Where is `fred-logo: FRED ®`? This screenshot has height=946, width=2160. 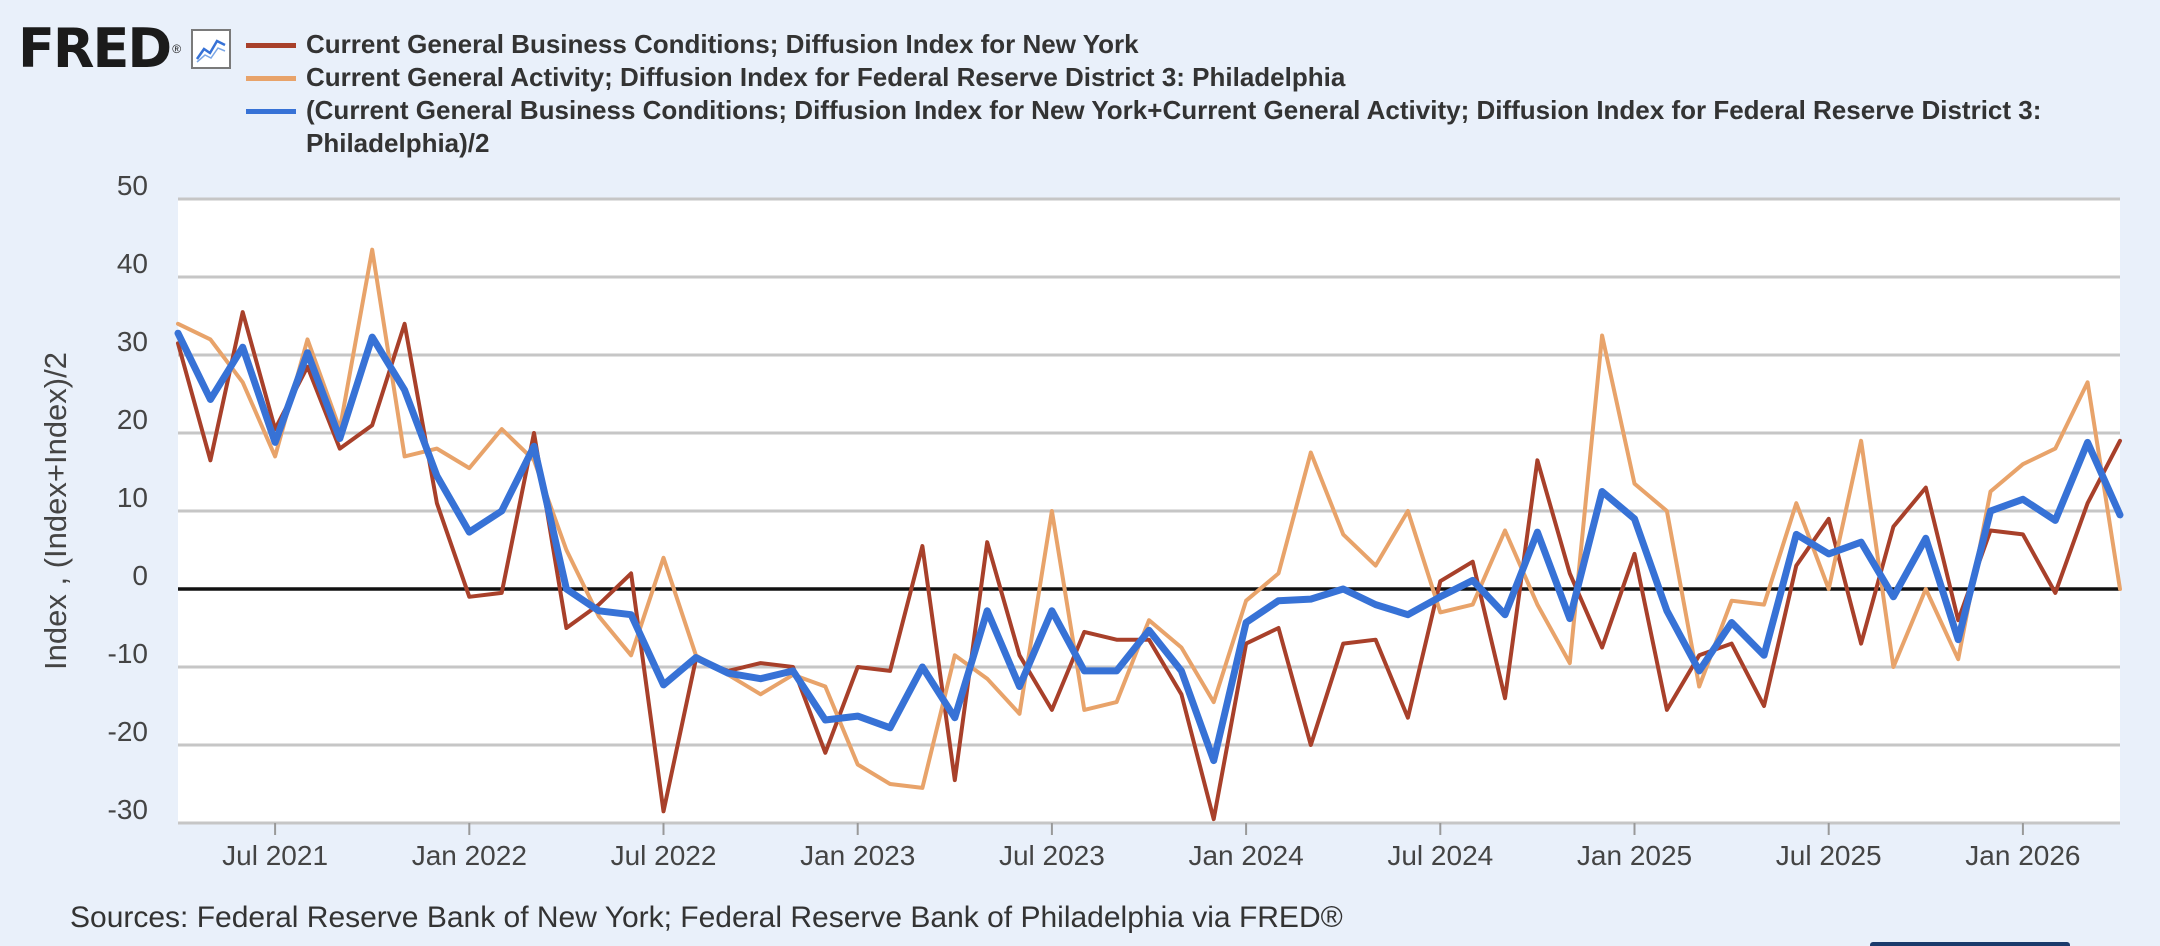 fred-logo: FRED ® is located at coordinates (125, 48).